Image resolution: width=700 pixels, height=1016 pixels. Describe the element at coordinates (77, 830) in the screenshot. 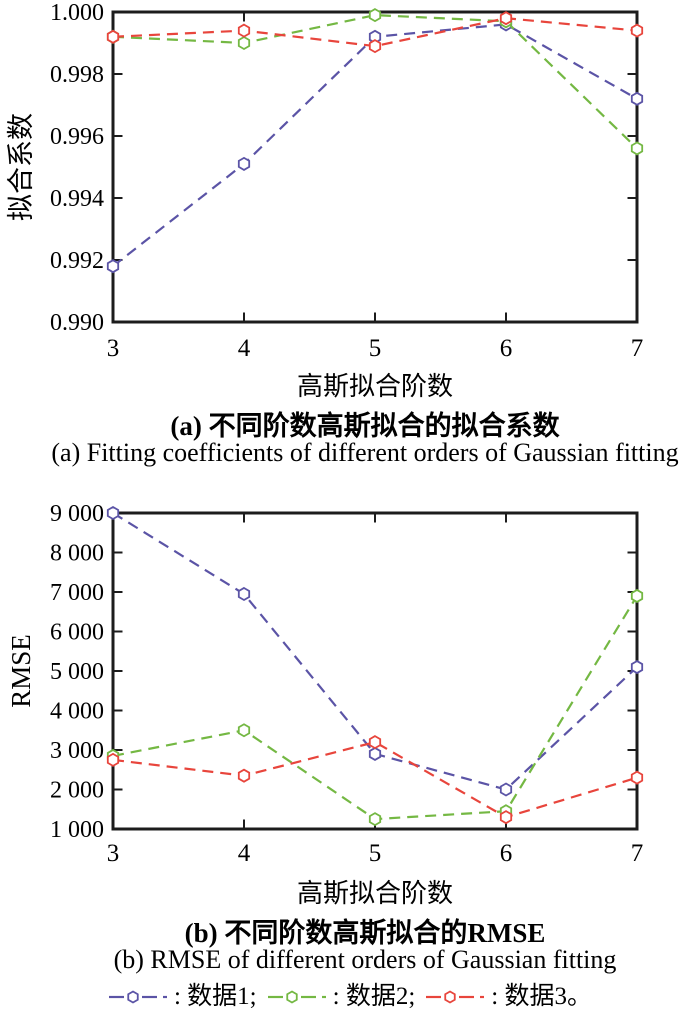

I see `y-tick-label: 1 000` at that location.